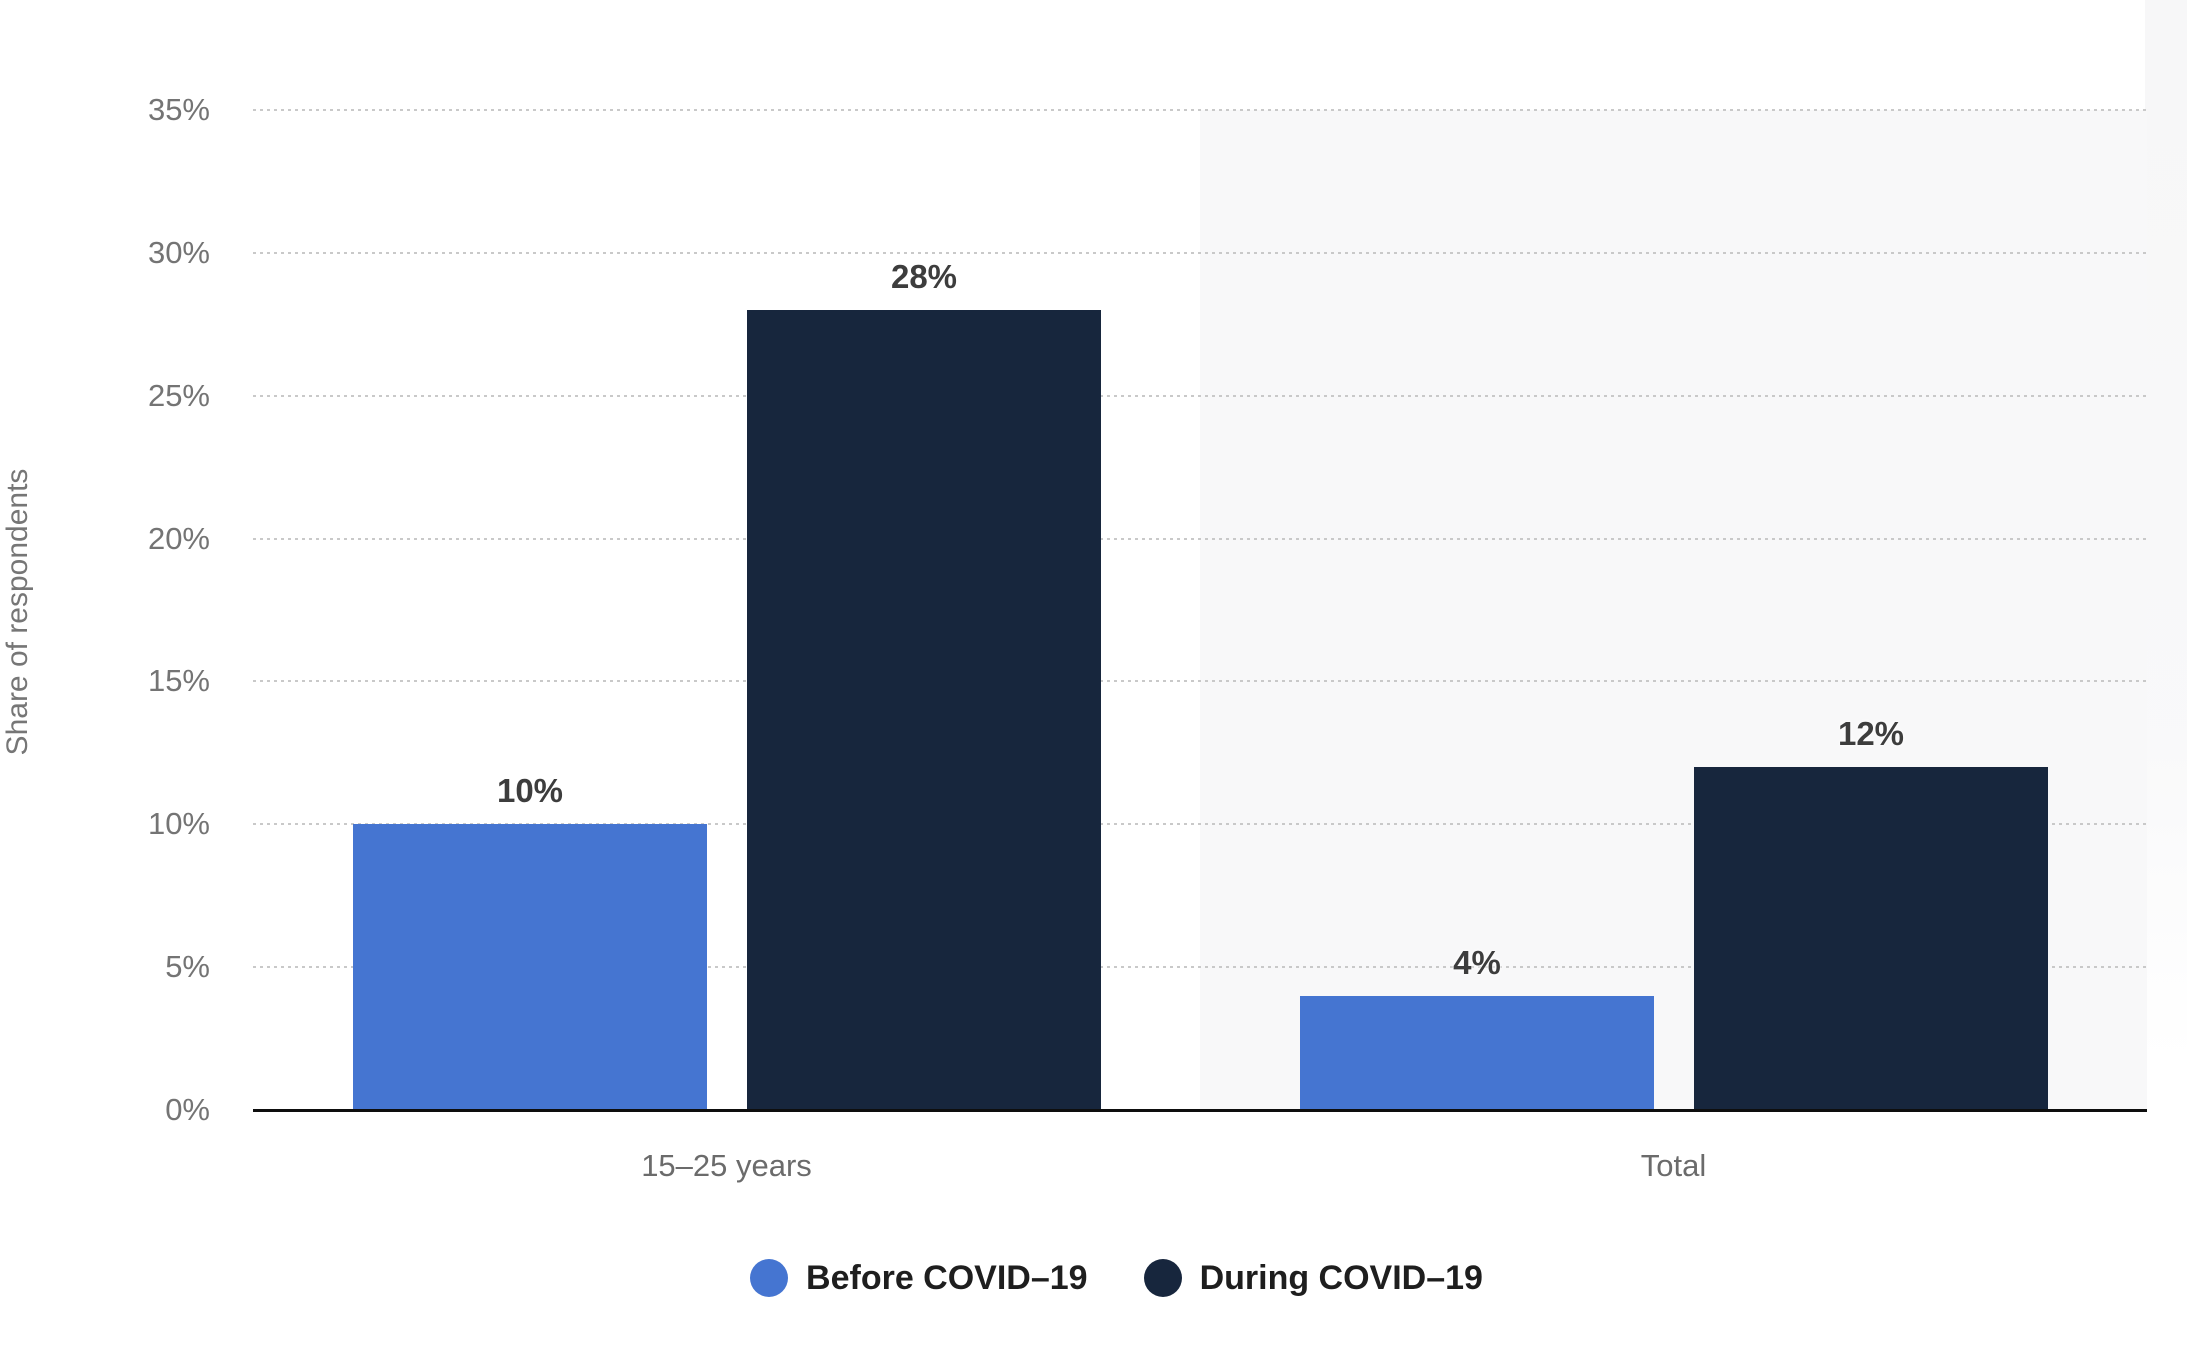  I want to click on x-category-label-total: Total, so click(1673, 1165).